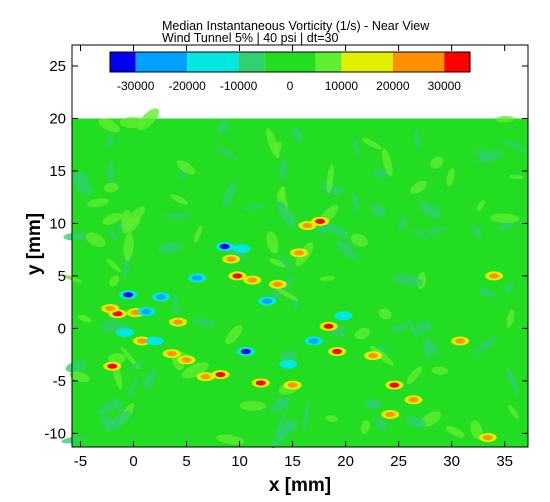 The image size is (550, 502). I want to click on x-tick-label: 0, so click(133, 461).